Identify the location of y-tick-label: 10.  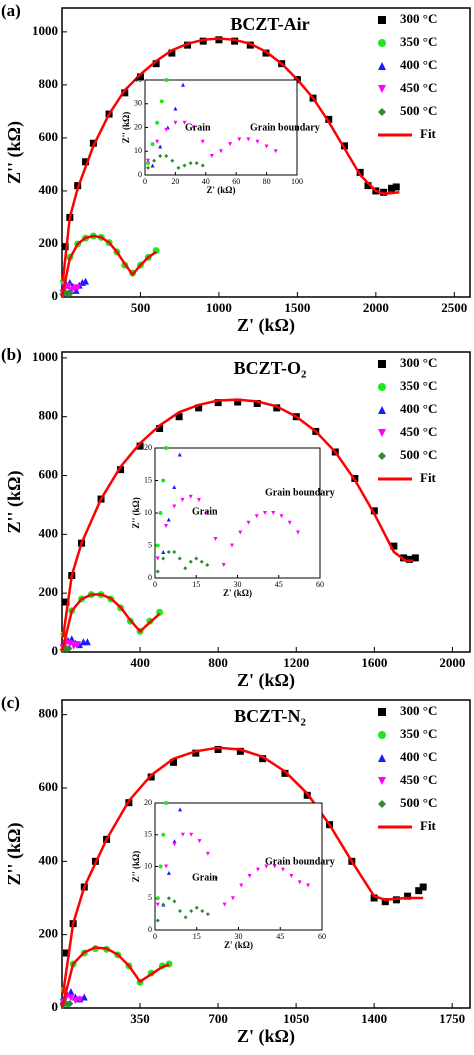
(148, 512).